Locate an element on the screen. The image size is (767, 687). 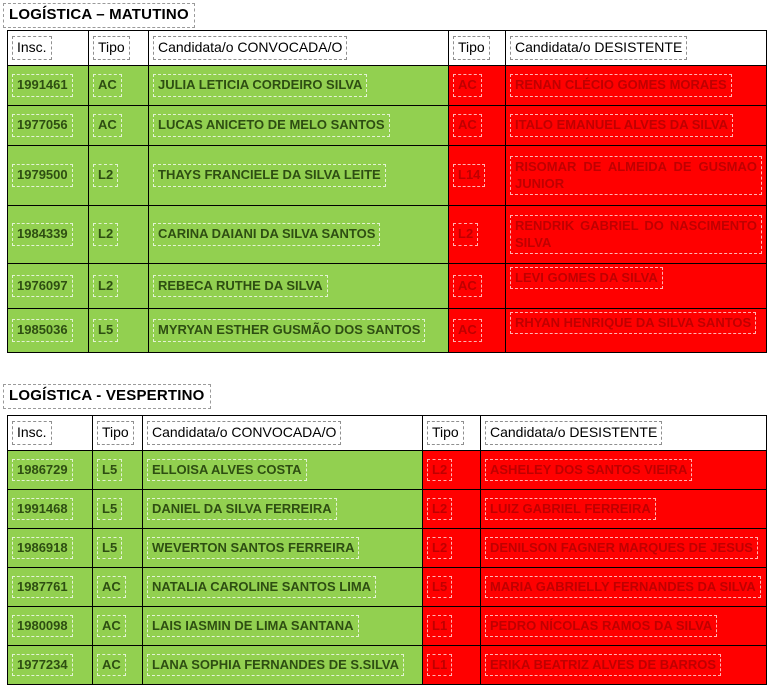
insc-cell-value: 1977234 is located at coordinates (42, 665).